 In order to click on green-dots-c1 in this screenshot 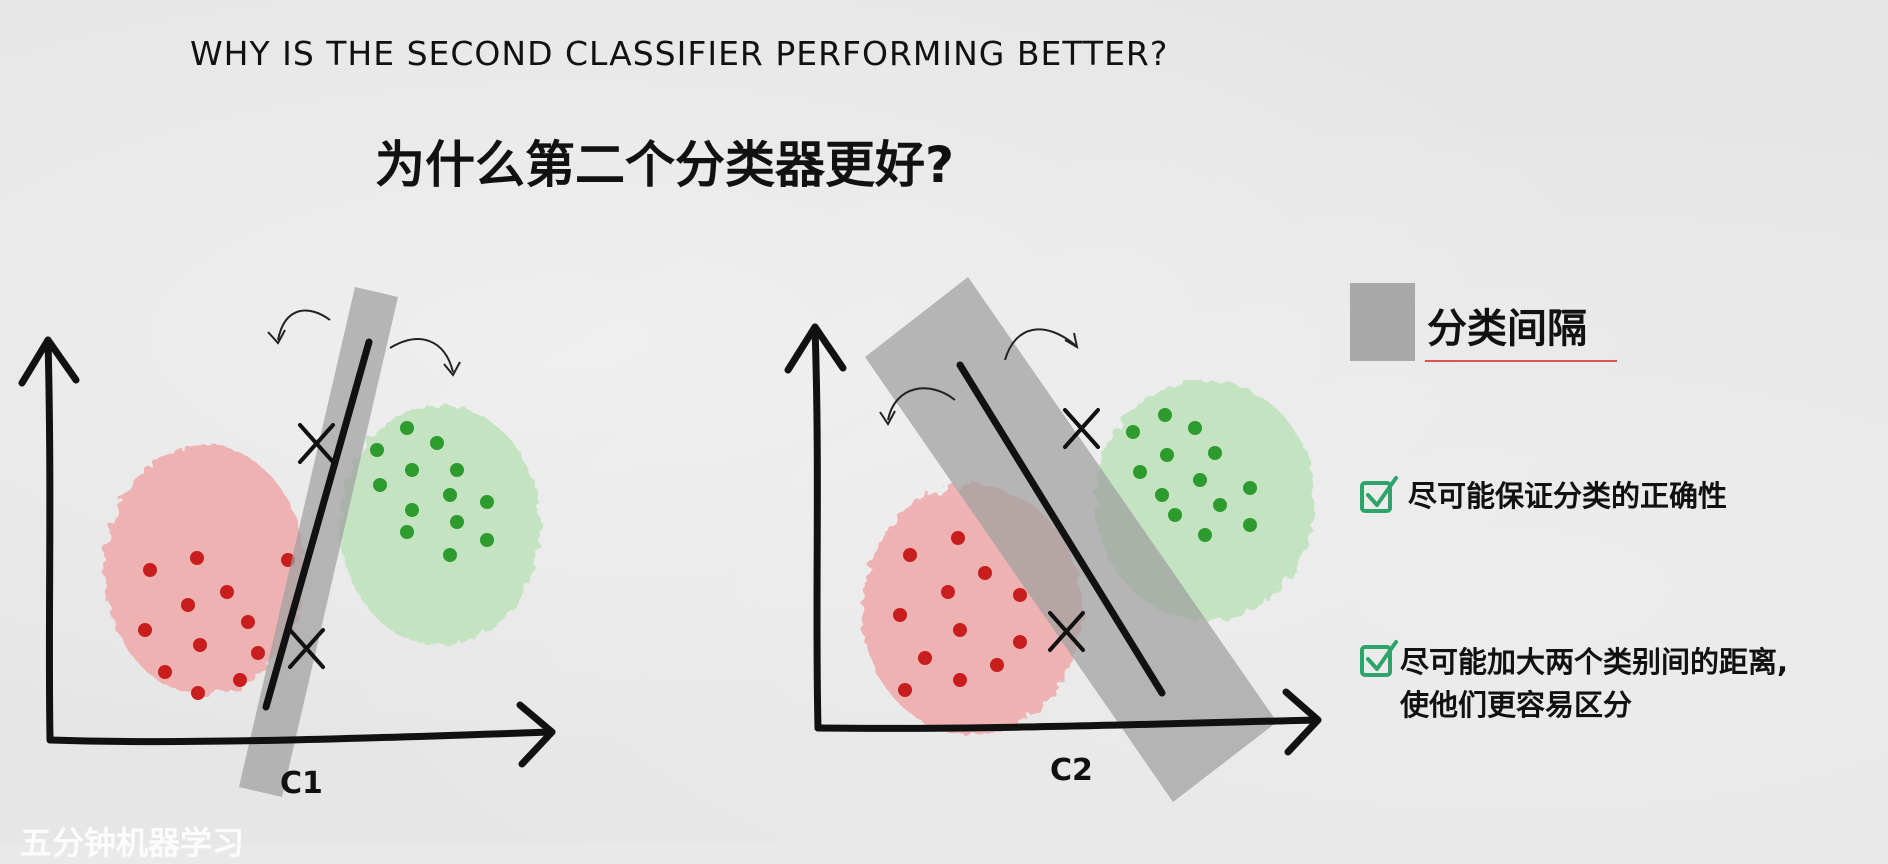, I will do `click(432, 491)`.